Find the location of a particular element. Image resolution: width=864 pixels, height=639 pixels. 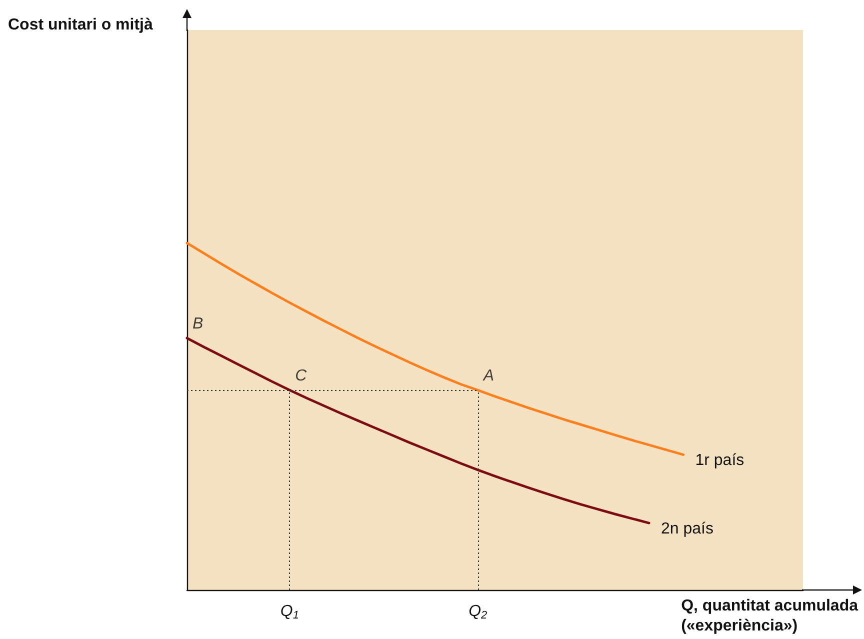

series-label: 1r país is located at coordinates (719, 461).